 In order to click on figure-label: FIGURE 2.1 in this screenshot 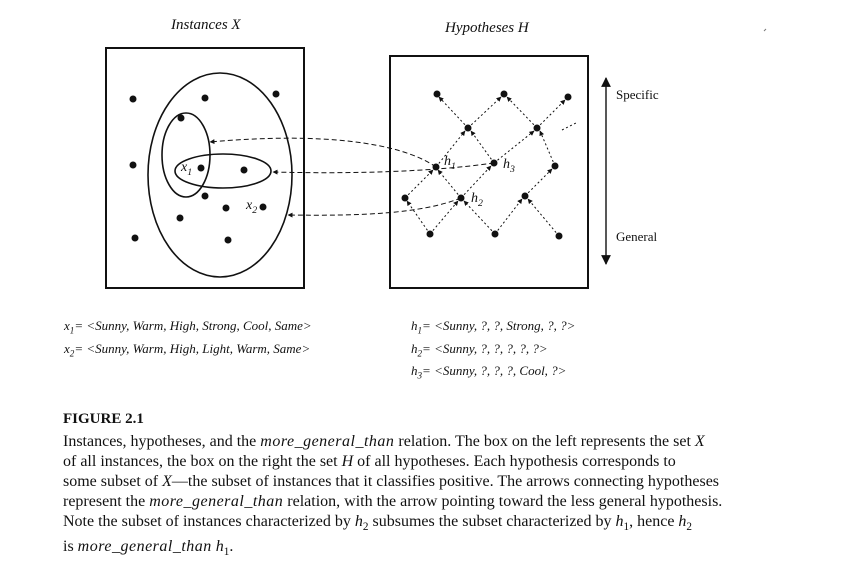, I will do `click(103, 419)`.